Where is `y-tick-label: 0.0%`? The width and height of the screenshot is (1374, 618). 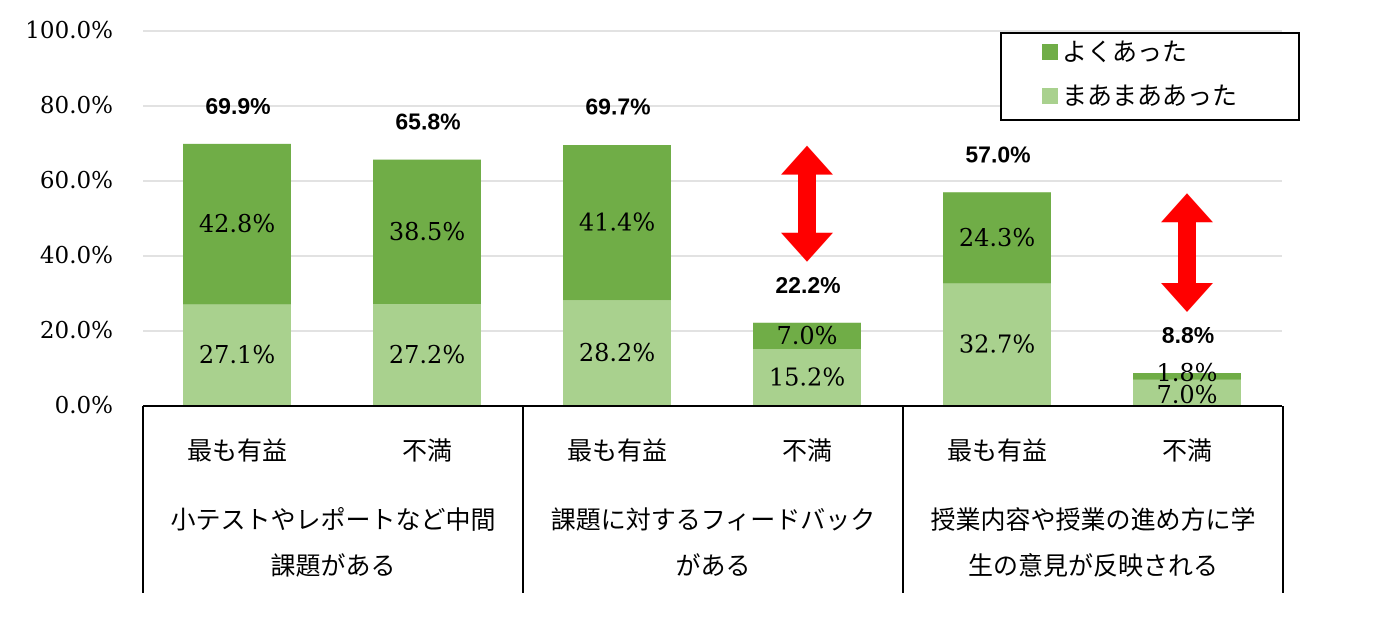 y-tick-label: 0.0% is located at coordinates (84, 406).